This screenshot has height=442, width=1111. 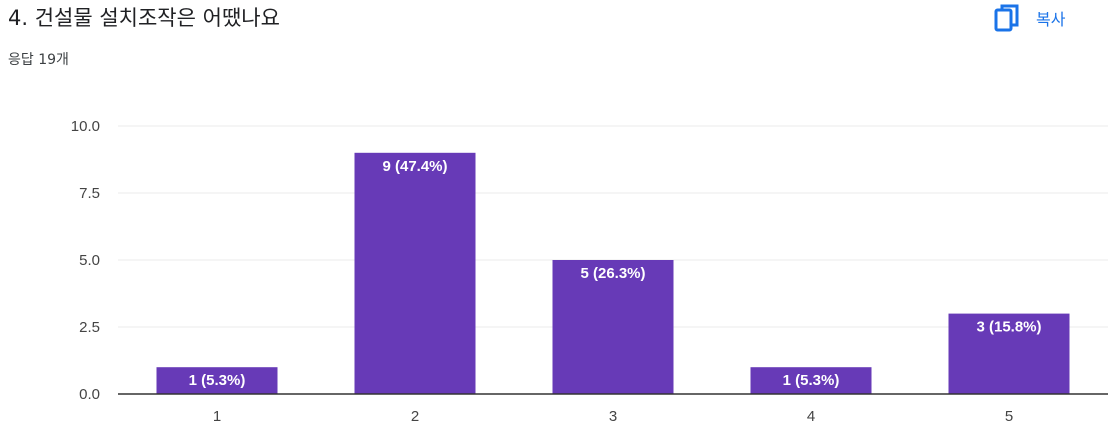 What do you see at coordinates (89, 327) in the screenshot?
I see `y-tick-label: 2.5` at bounding box center [89, 327].